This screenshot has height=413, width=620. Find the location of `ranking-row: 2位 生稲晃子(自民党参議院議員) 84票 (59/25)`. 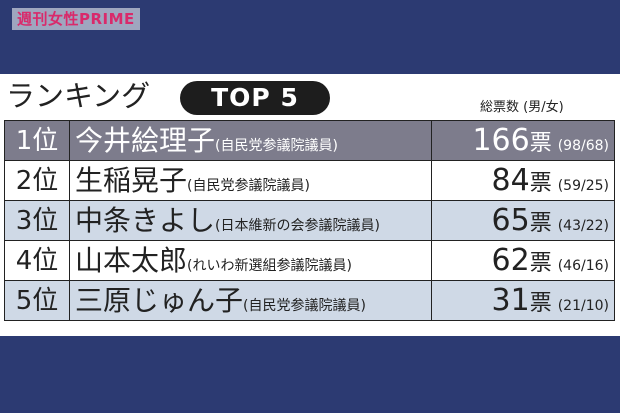

ranking-row: 2位 生稲晃子(自民党参議院議員) 84票 (59/25) is located at coordinates (309, 181).